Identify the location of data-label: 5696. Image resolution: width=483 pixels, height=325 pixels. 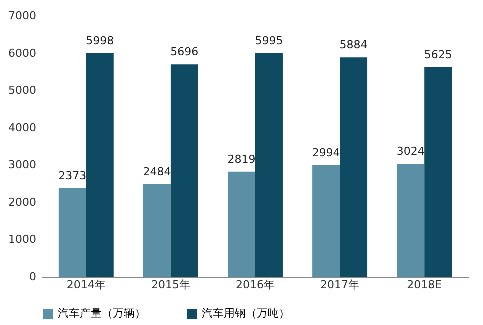
(184, 52).